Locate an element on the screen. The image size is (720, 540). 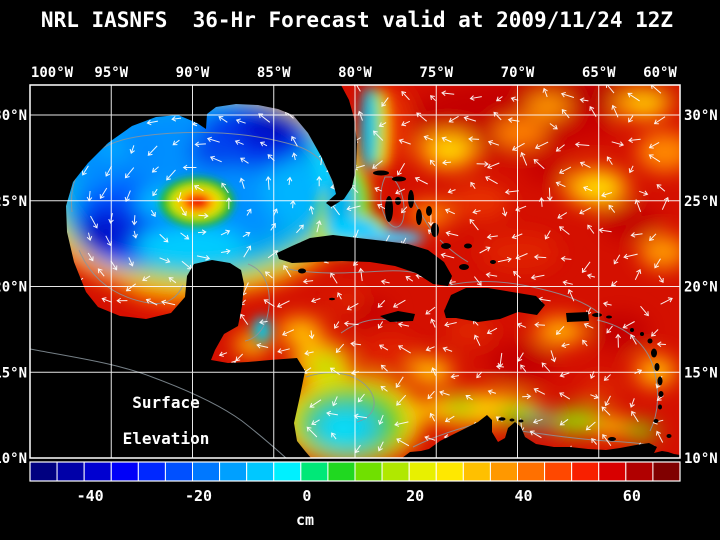
colorbar-frame is located at coordinates (355, 471).